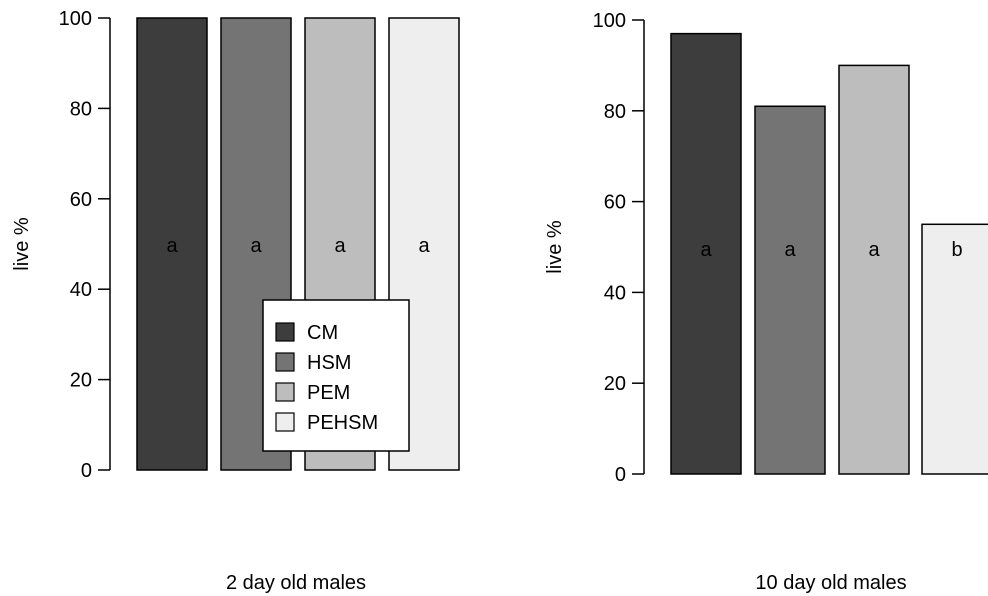 The height and width of the screenshot is (596, 988). I want to click on x-axis-title: 2 day old males, so click(296, 583).